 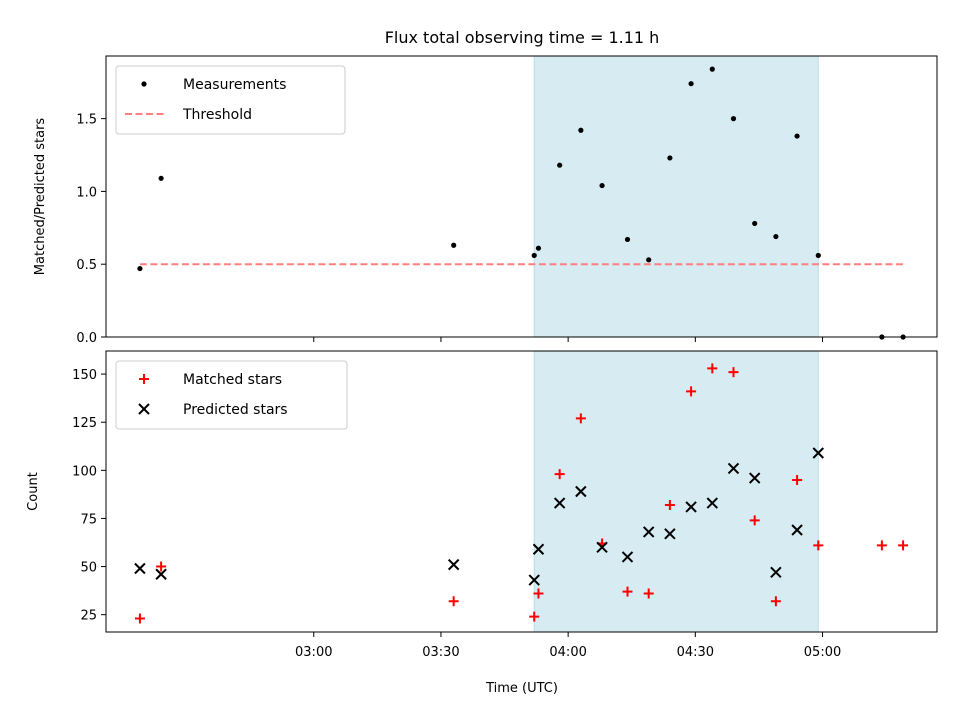 What do you see at coordinates (521, 688) in the screenshot?
I see `x-axis-label: Time (UTC)` at bounding box center [521, 688].